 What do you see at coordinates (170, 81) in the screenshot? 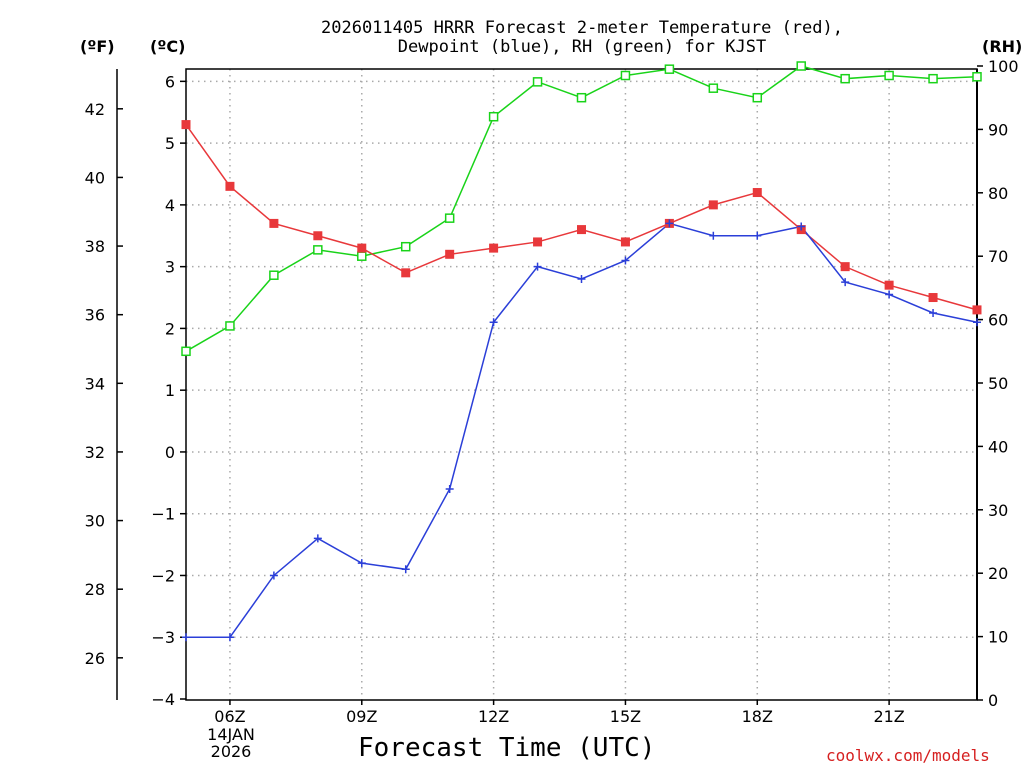
I see `celsius-tick-label: 6` at bounding box center [170, 81].